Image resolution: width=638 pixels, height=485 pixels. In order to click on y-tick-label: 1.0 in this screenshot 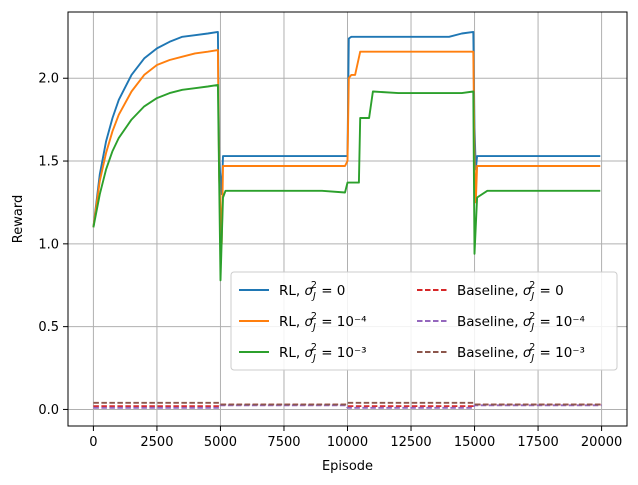, I will do `click(48, 244)`.